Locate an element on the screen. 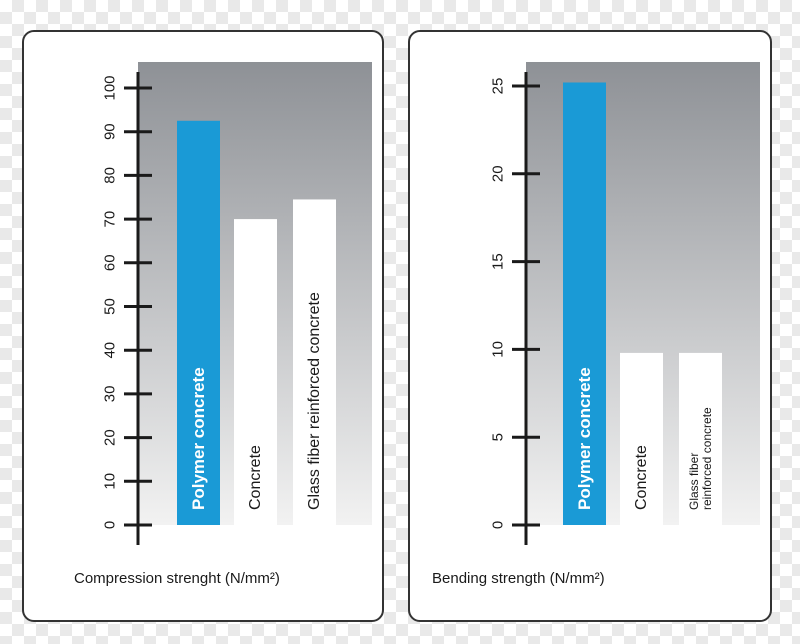  bar-label-line: Glass fiber reinforced concrete is located at coordinates (314, 401).